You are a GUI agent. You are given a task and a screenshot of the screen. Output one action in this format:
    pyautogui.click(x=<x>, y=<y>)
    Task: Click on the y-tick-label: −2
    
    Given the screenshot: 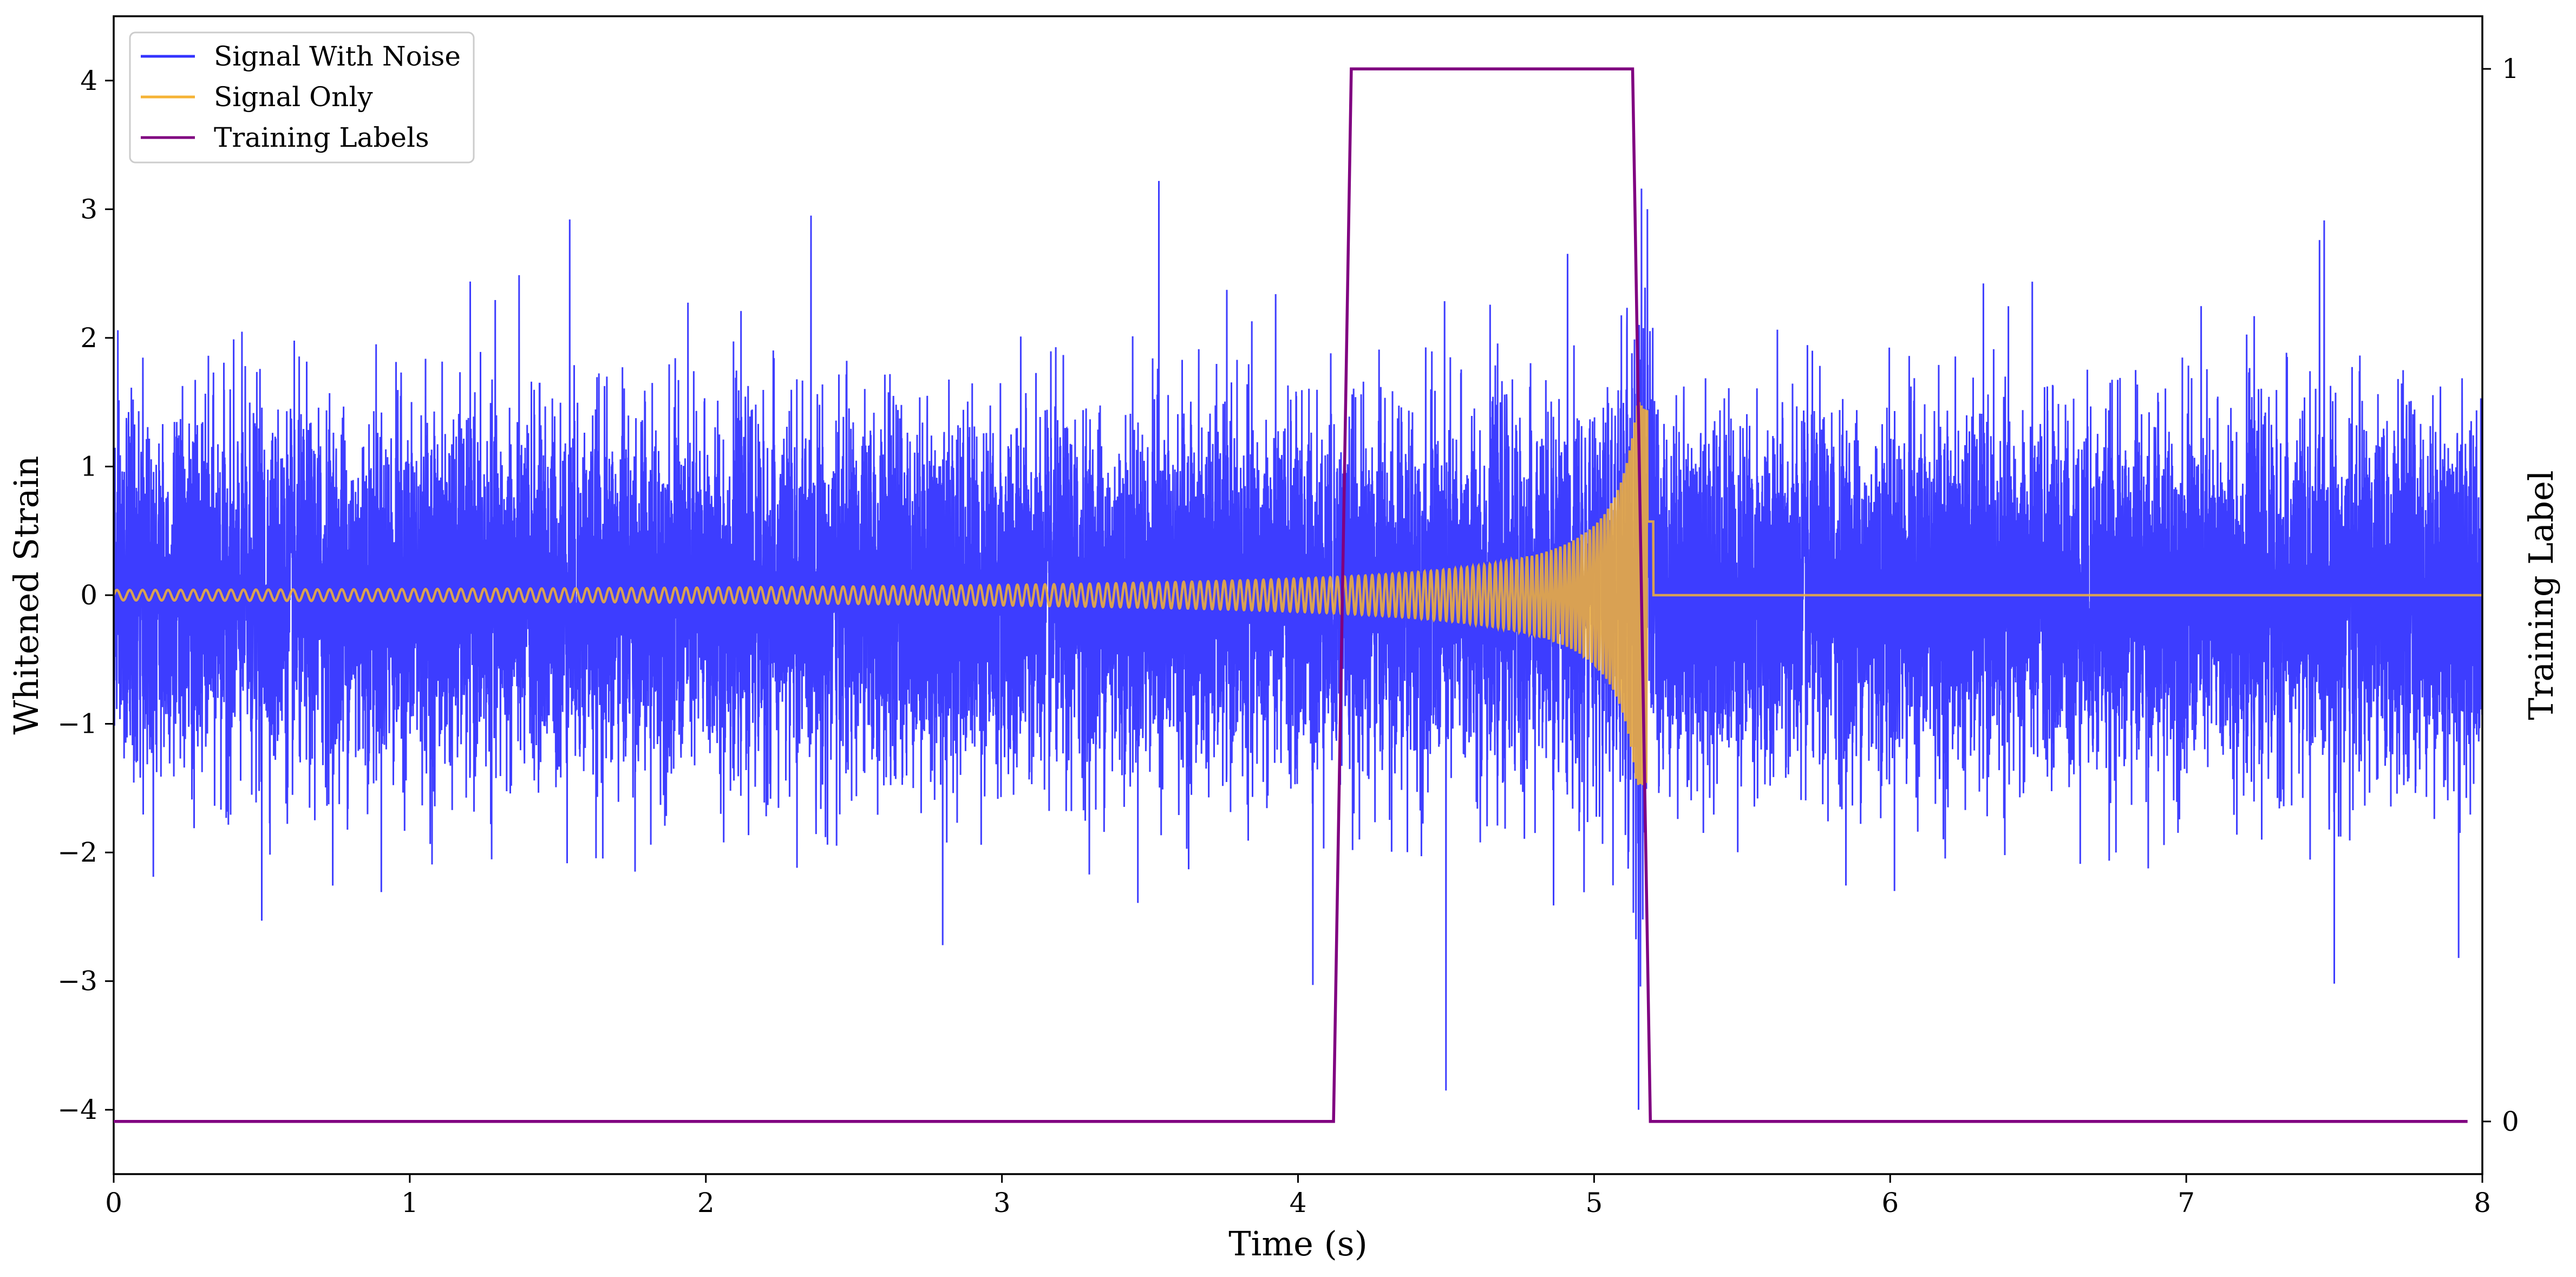 What is the action you would take?
    pyautogui.click(x=77, y=852)
    